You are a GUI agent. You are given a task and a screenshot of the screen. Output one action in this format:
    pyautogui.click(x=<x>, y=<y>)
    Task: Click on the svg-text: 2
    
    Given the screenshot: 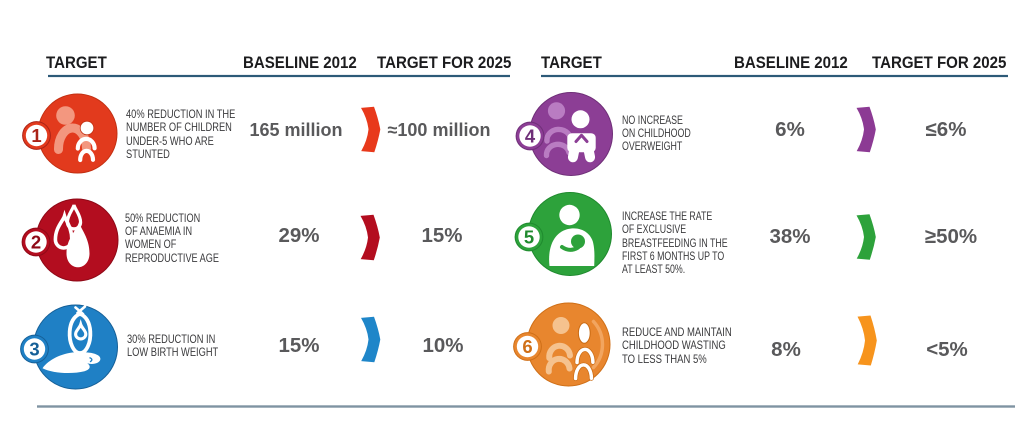 What is the action you would take?
    pyautogui.click(x=36, y=242)
    